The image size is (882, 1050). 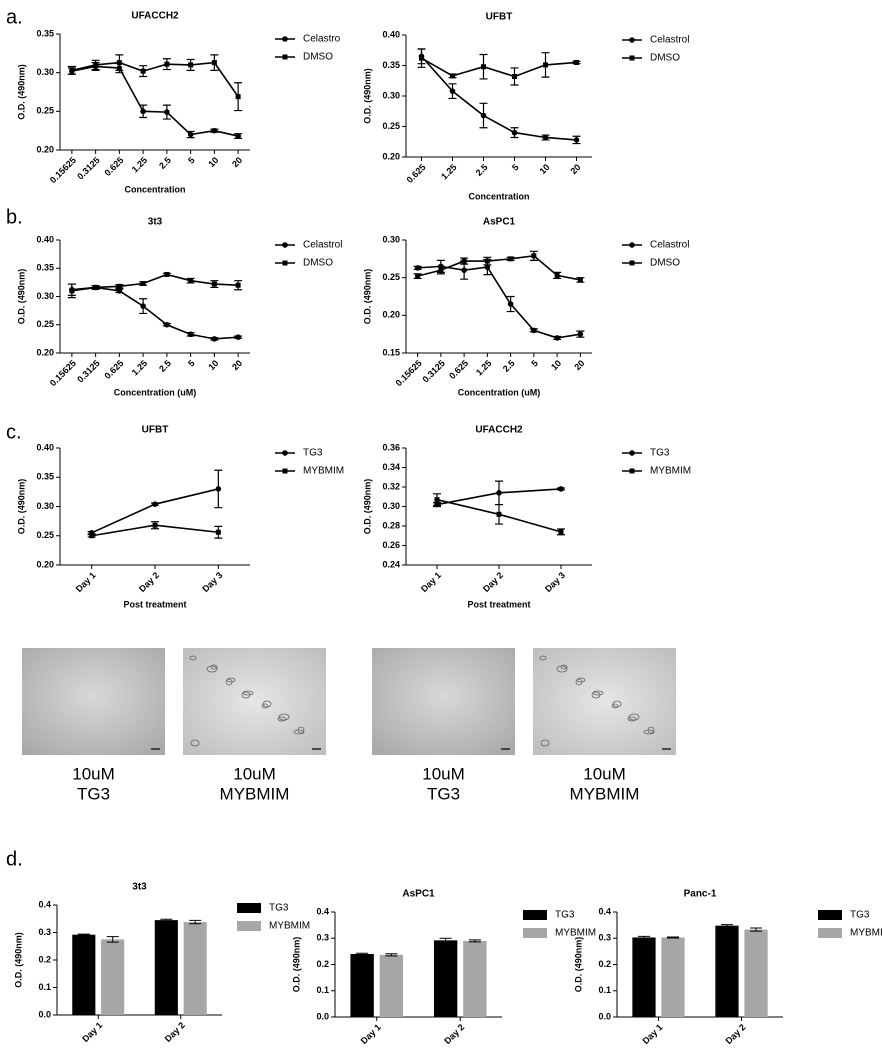 What do you see at coordinates (14, 17) in the screenshot?
I see `panel-label: a.` at bounding box center [14, 17].